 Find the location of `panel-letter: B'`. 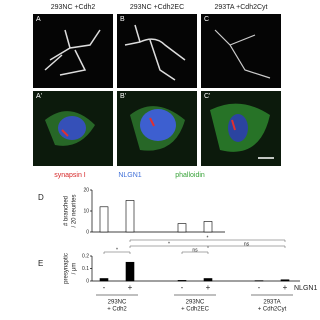

panel-letter: B' is located at coordinates (123, 96).